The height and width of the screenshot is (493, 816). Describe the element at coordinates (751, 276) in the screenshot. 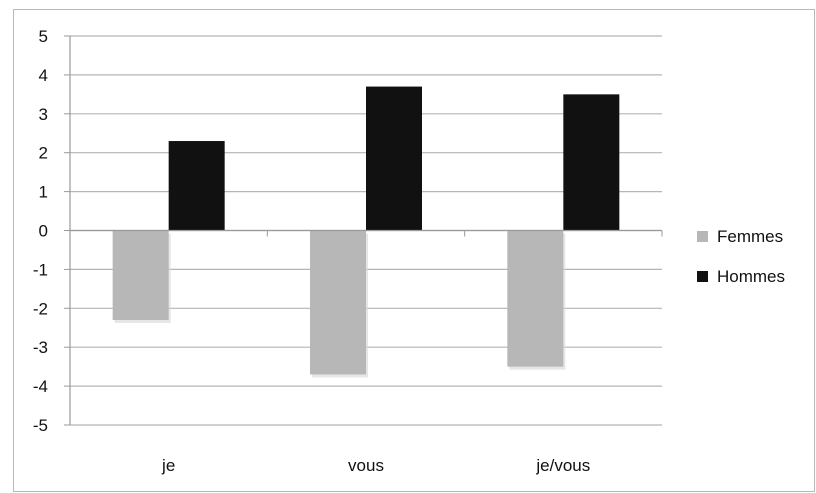

I see `legend-label-hommes: Hommes` at that location.